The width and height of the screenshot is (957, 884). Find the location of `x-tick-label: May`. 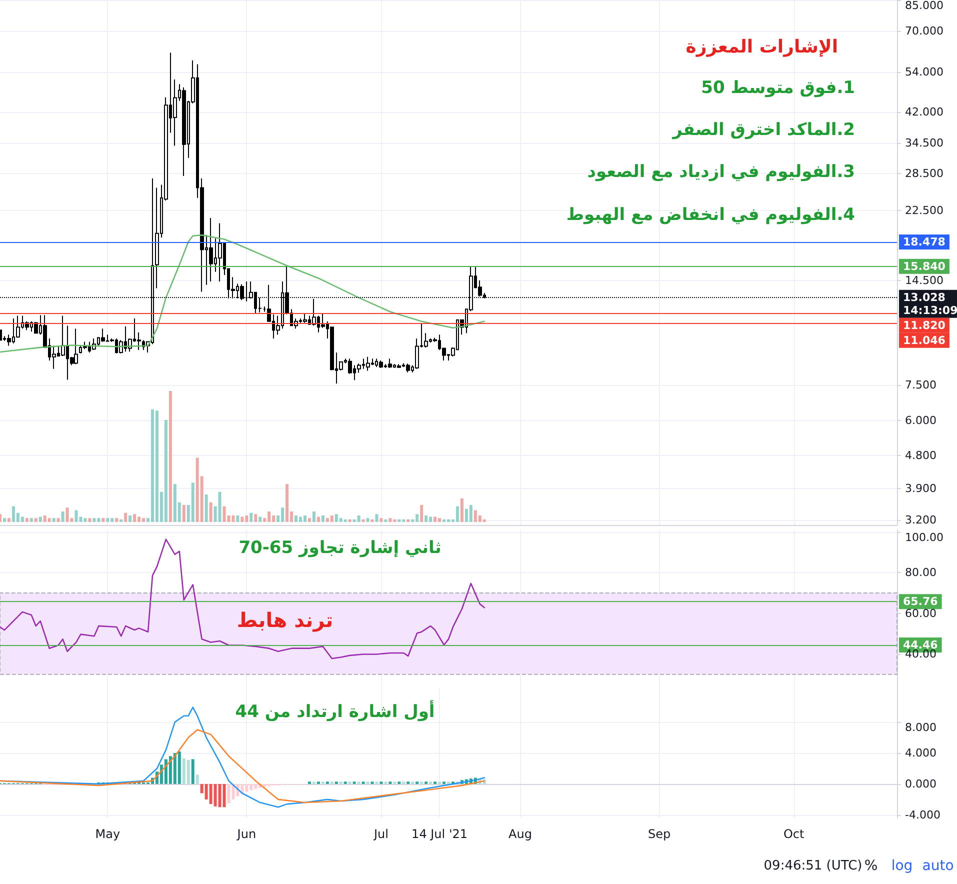

x-tick-label: May is located at coordinates (107, 834).